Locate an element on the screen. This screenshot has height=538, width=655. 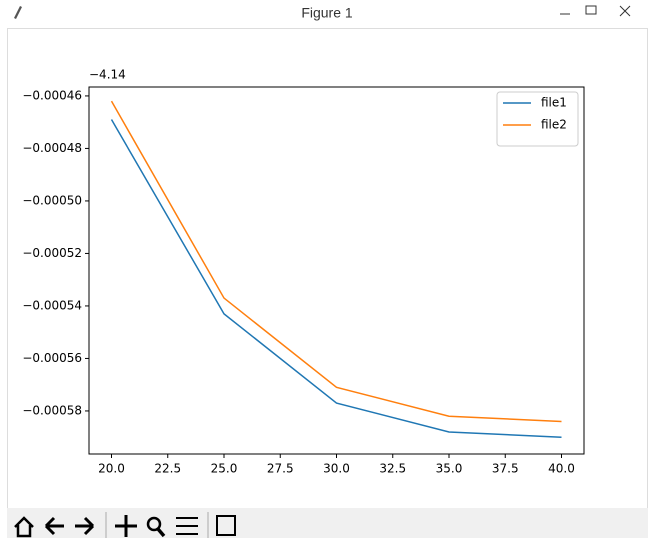
x-tick-label: 20.0 is located at coordinates (111, 469).